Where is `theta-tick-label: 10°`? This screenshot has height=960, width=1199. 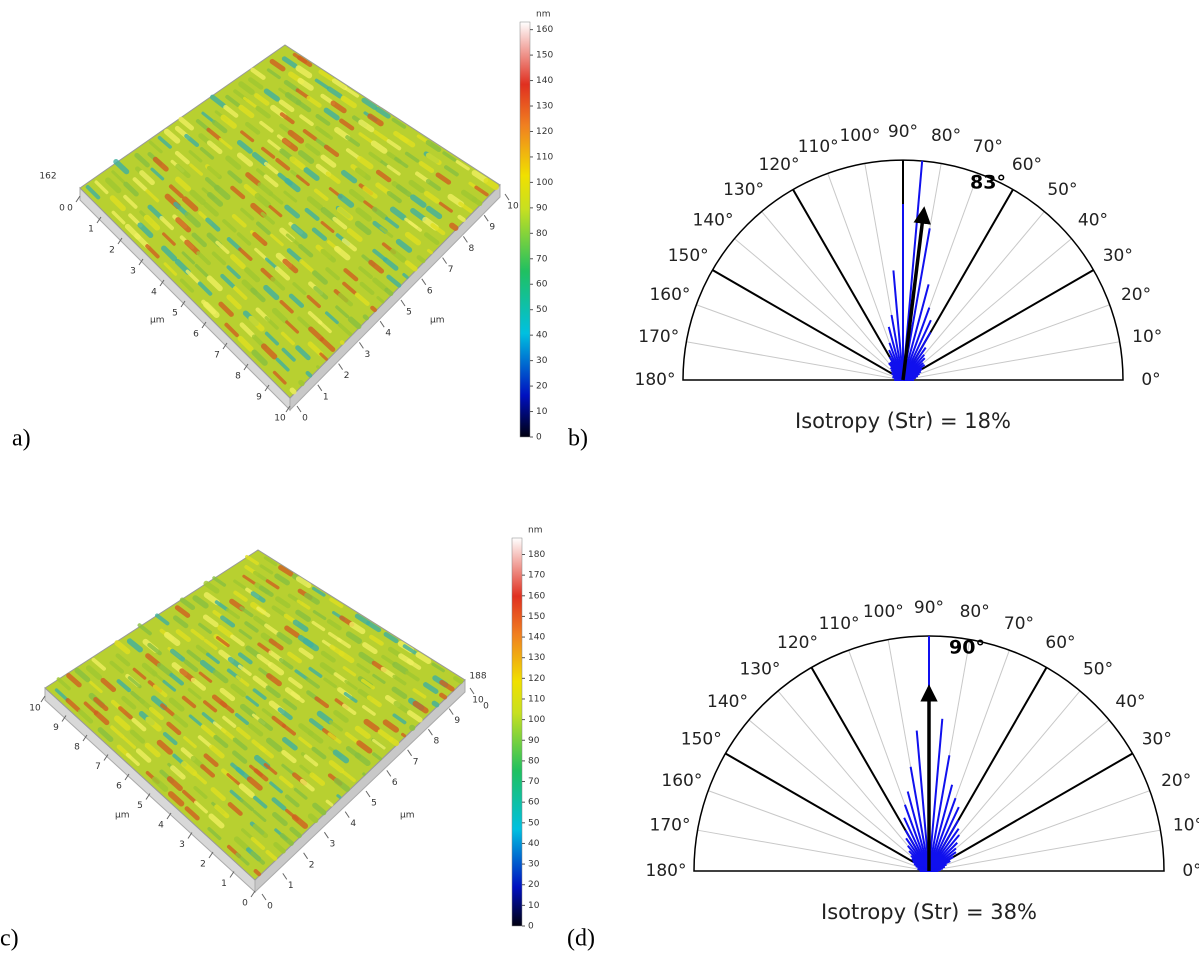
theta-tick-label: 10° is located at coordinates (1147, 337).